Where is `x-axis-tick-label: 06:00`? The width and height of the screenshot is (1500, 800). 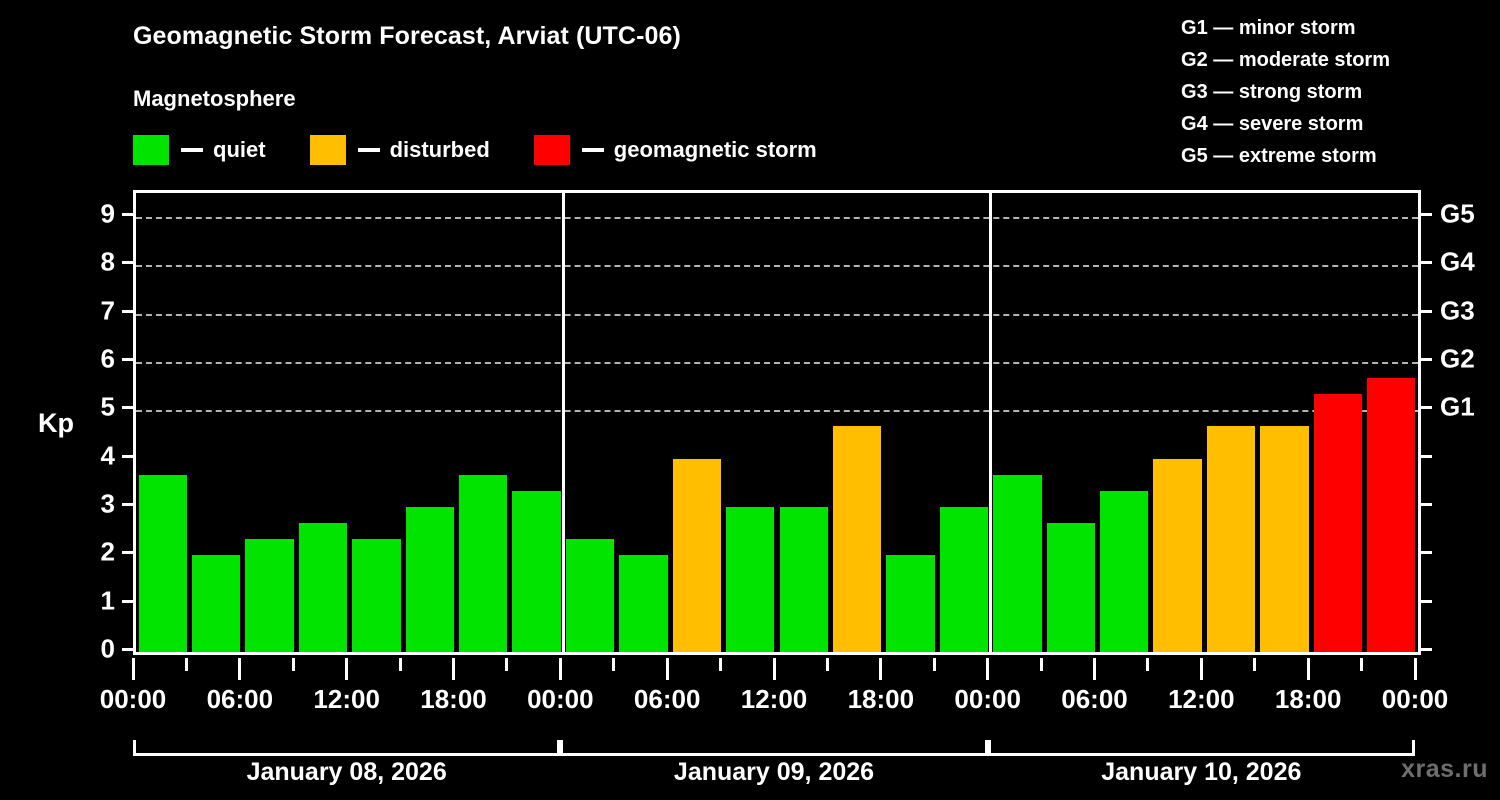 x-axis-tick-label: 06:00 is located at coordinates (667, 699).